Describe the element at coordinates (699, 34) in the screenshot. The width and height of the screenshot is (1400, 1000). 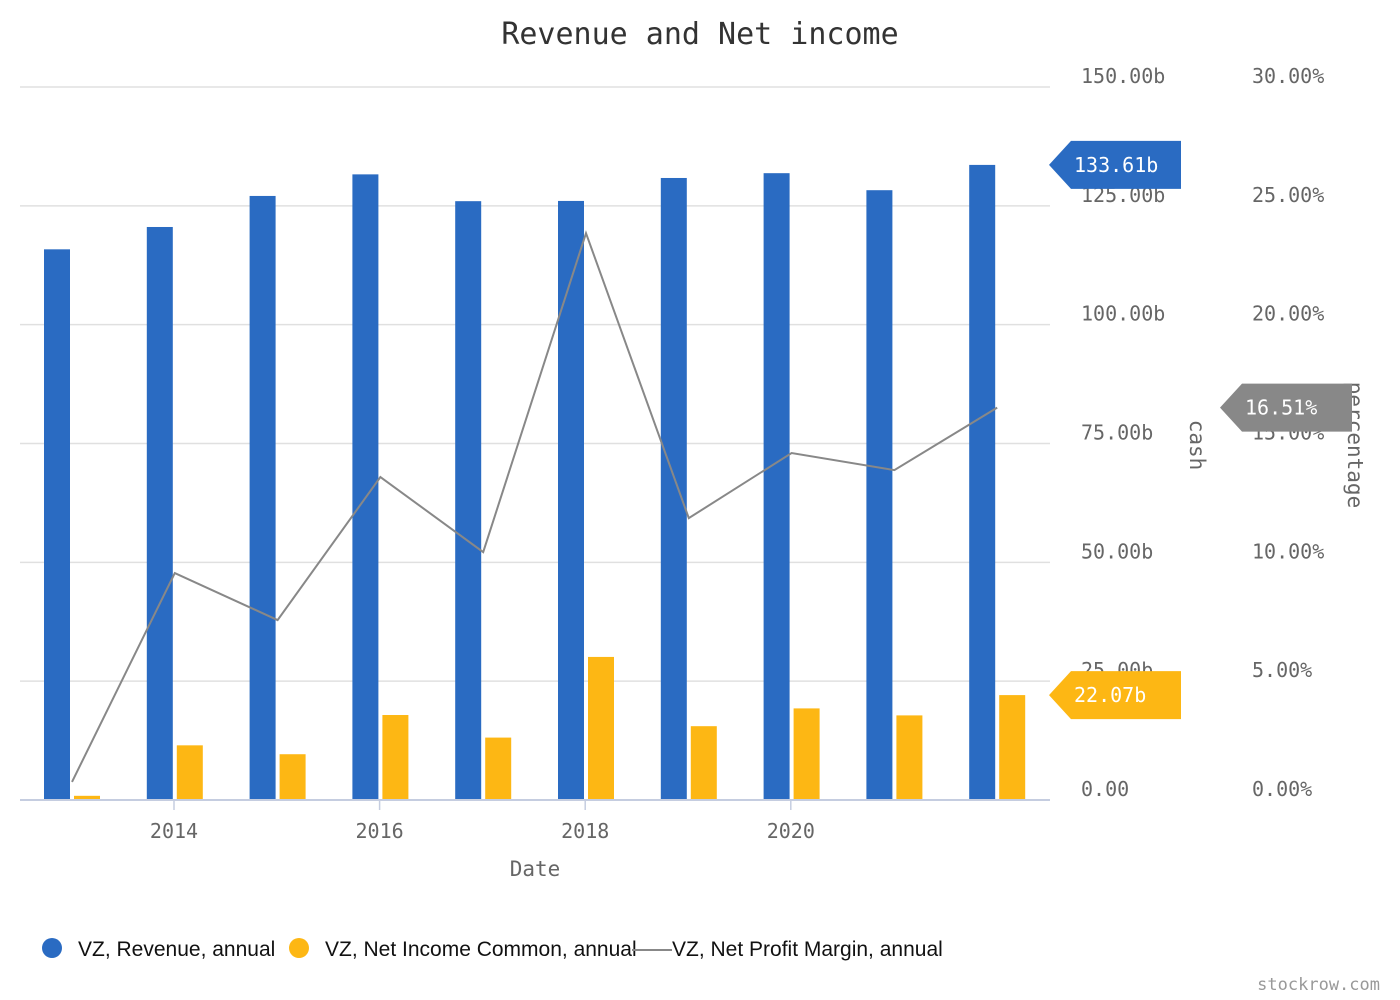
I see `chart-title: Revenue and Net income` at that location.